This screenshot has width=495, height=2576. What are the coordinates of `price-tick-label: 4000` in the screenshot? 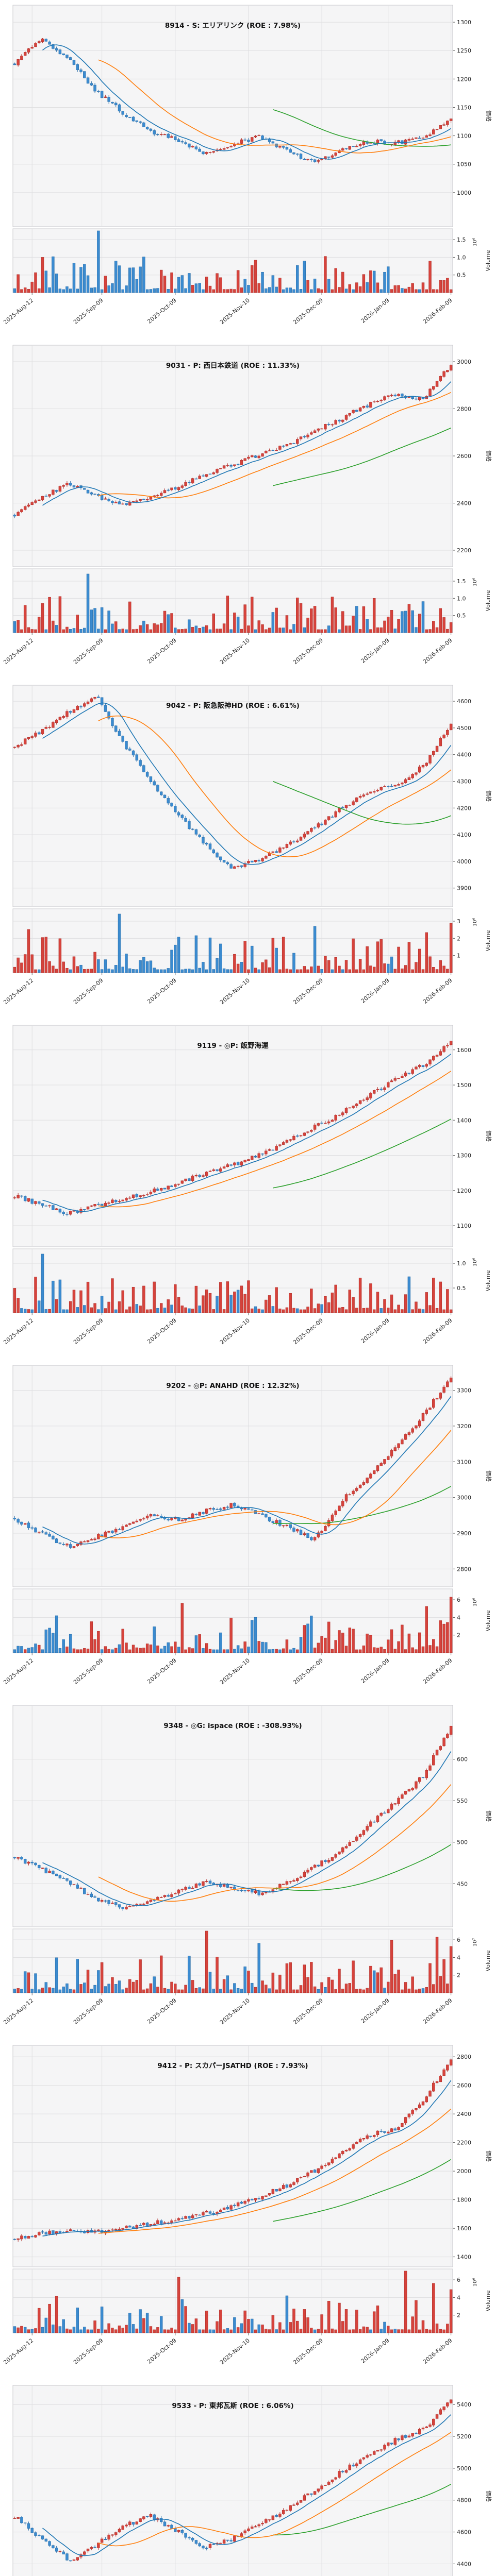 It's located at (464, 861).